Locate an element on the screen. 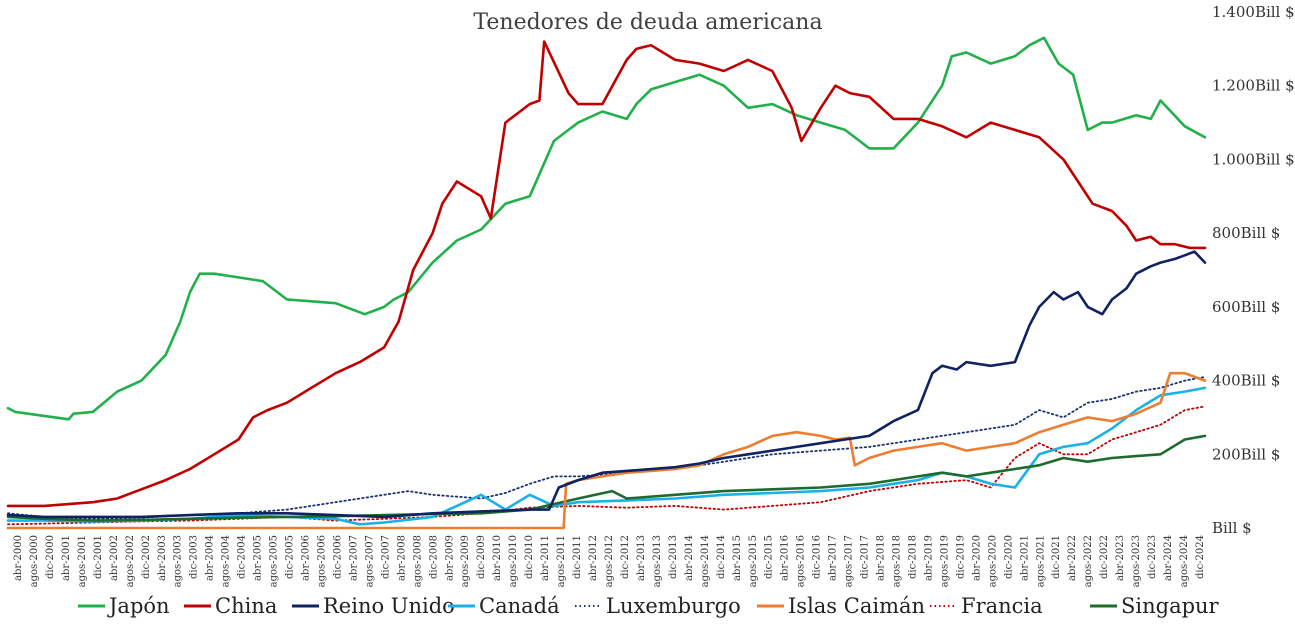  x-tick-label: abr-2024 is located at coordinates (1168, 558).